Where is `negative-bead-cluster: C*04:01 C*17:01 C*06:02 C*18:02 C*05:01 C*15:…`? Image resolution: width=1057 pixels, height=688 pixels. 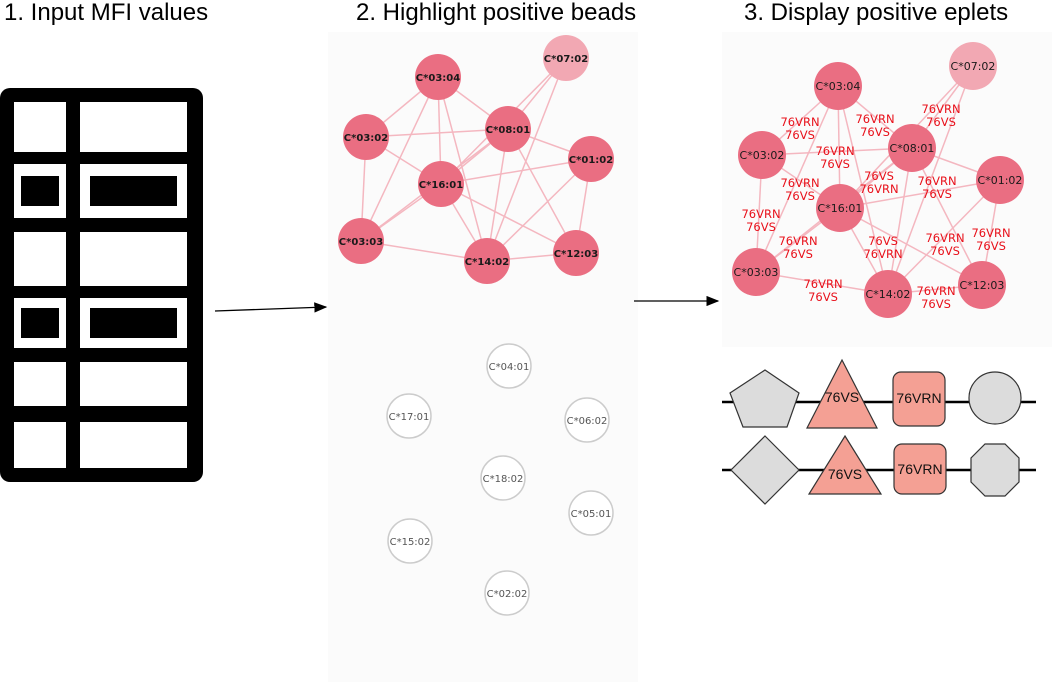
negative-bead-cluster: C*04:01 C*17:01 C*06:02 C*18:02 C*05:01 C*15:… is located at coordinates (500, 479).